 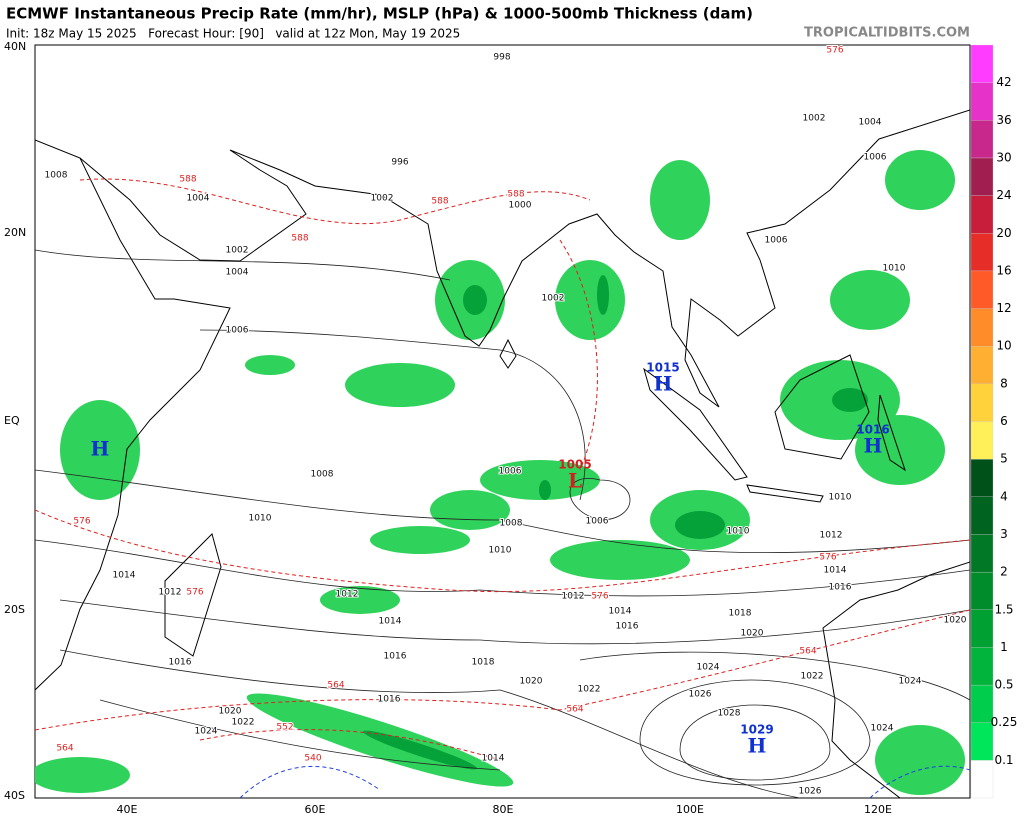 What do you see at coordinates (1003, 82) in the screenshot?
I see `colorbar-label: 42` at bounding box center [1003, 82].